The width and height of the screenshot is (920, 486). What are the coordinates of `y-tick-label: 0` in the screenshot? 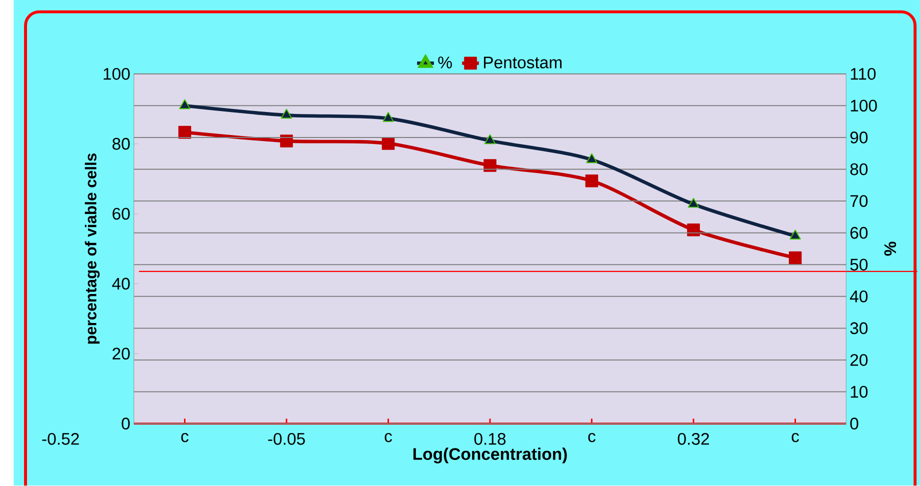 It's located at (126, 424).